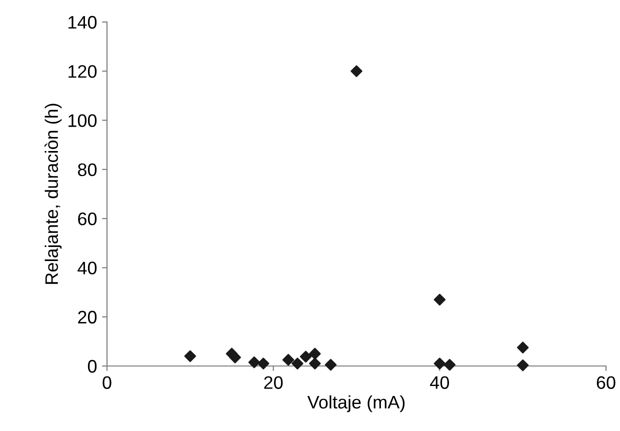 The image size is (620, 431). I want to click on y-tick-label: 80, so click(87, 169).